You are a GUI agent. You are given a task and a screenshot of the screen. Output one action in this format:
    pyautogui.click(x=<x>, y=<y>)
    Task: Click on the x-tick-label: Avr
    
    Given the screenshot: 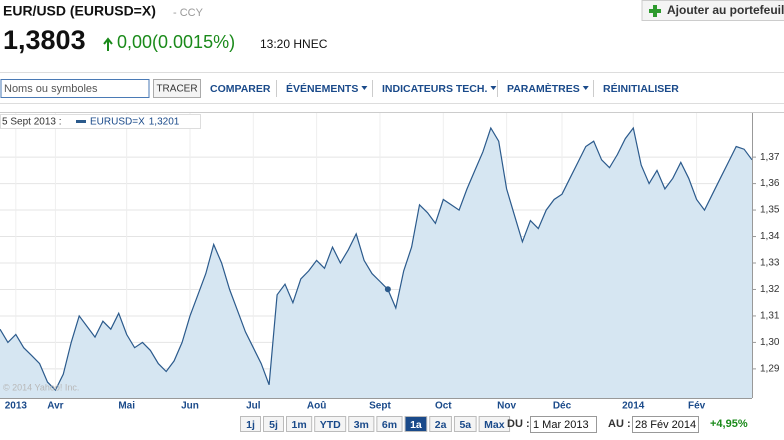 What is the action you would take?
    pyautogui.click(x=55, y=406)
    